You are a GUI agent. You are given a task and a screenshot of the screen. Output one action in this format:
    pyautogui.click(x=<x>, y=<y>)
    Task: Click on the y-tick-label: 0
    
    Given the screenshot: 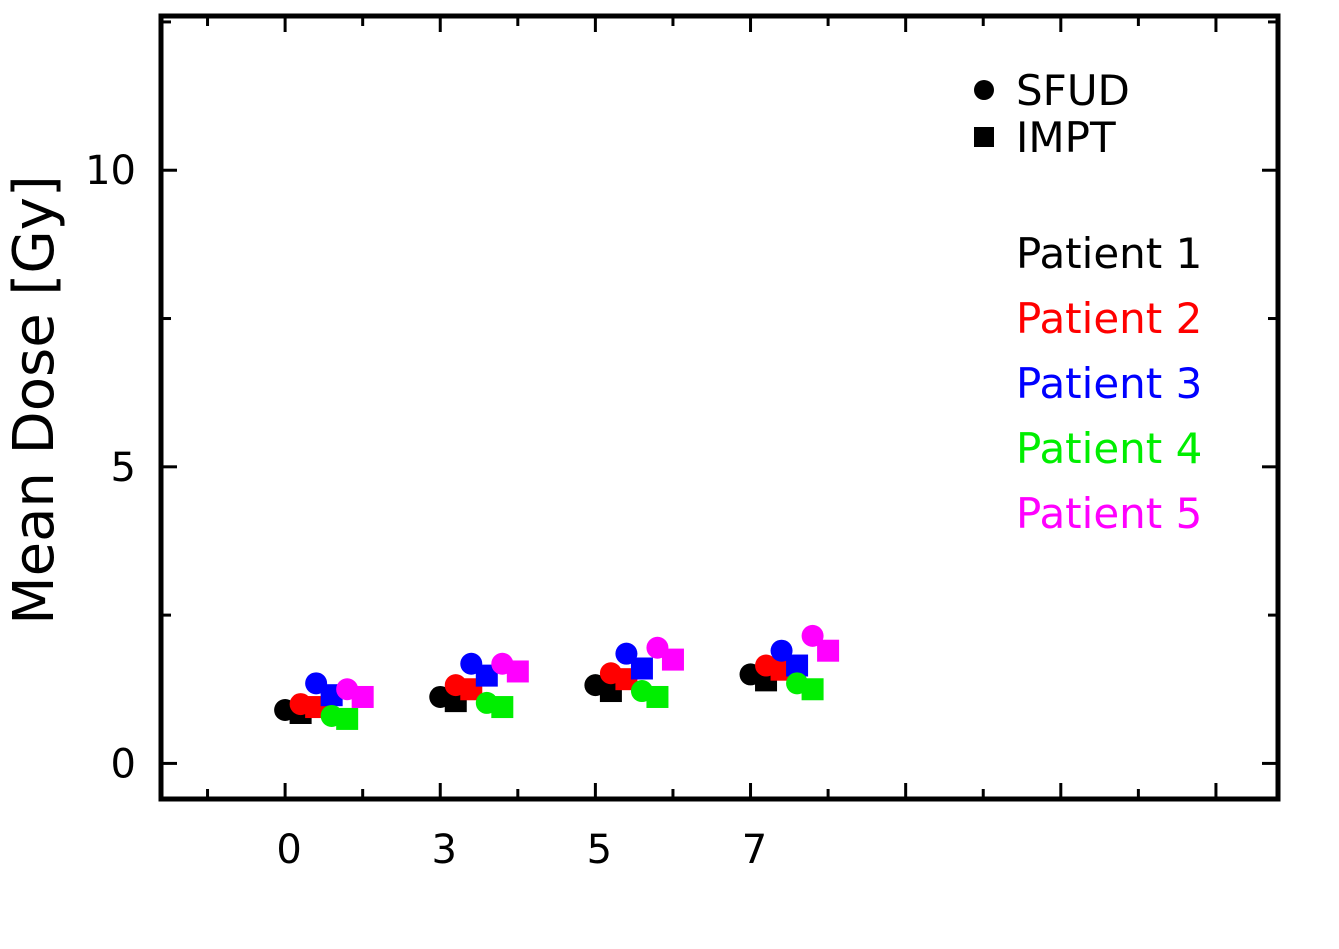 What is the action you would take?
    pyautogui.click(x=123, y=764)
    